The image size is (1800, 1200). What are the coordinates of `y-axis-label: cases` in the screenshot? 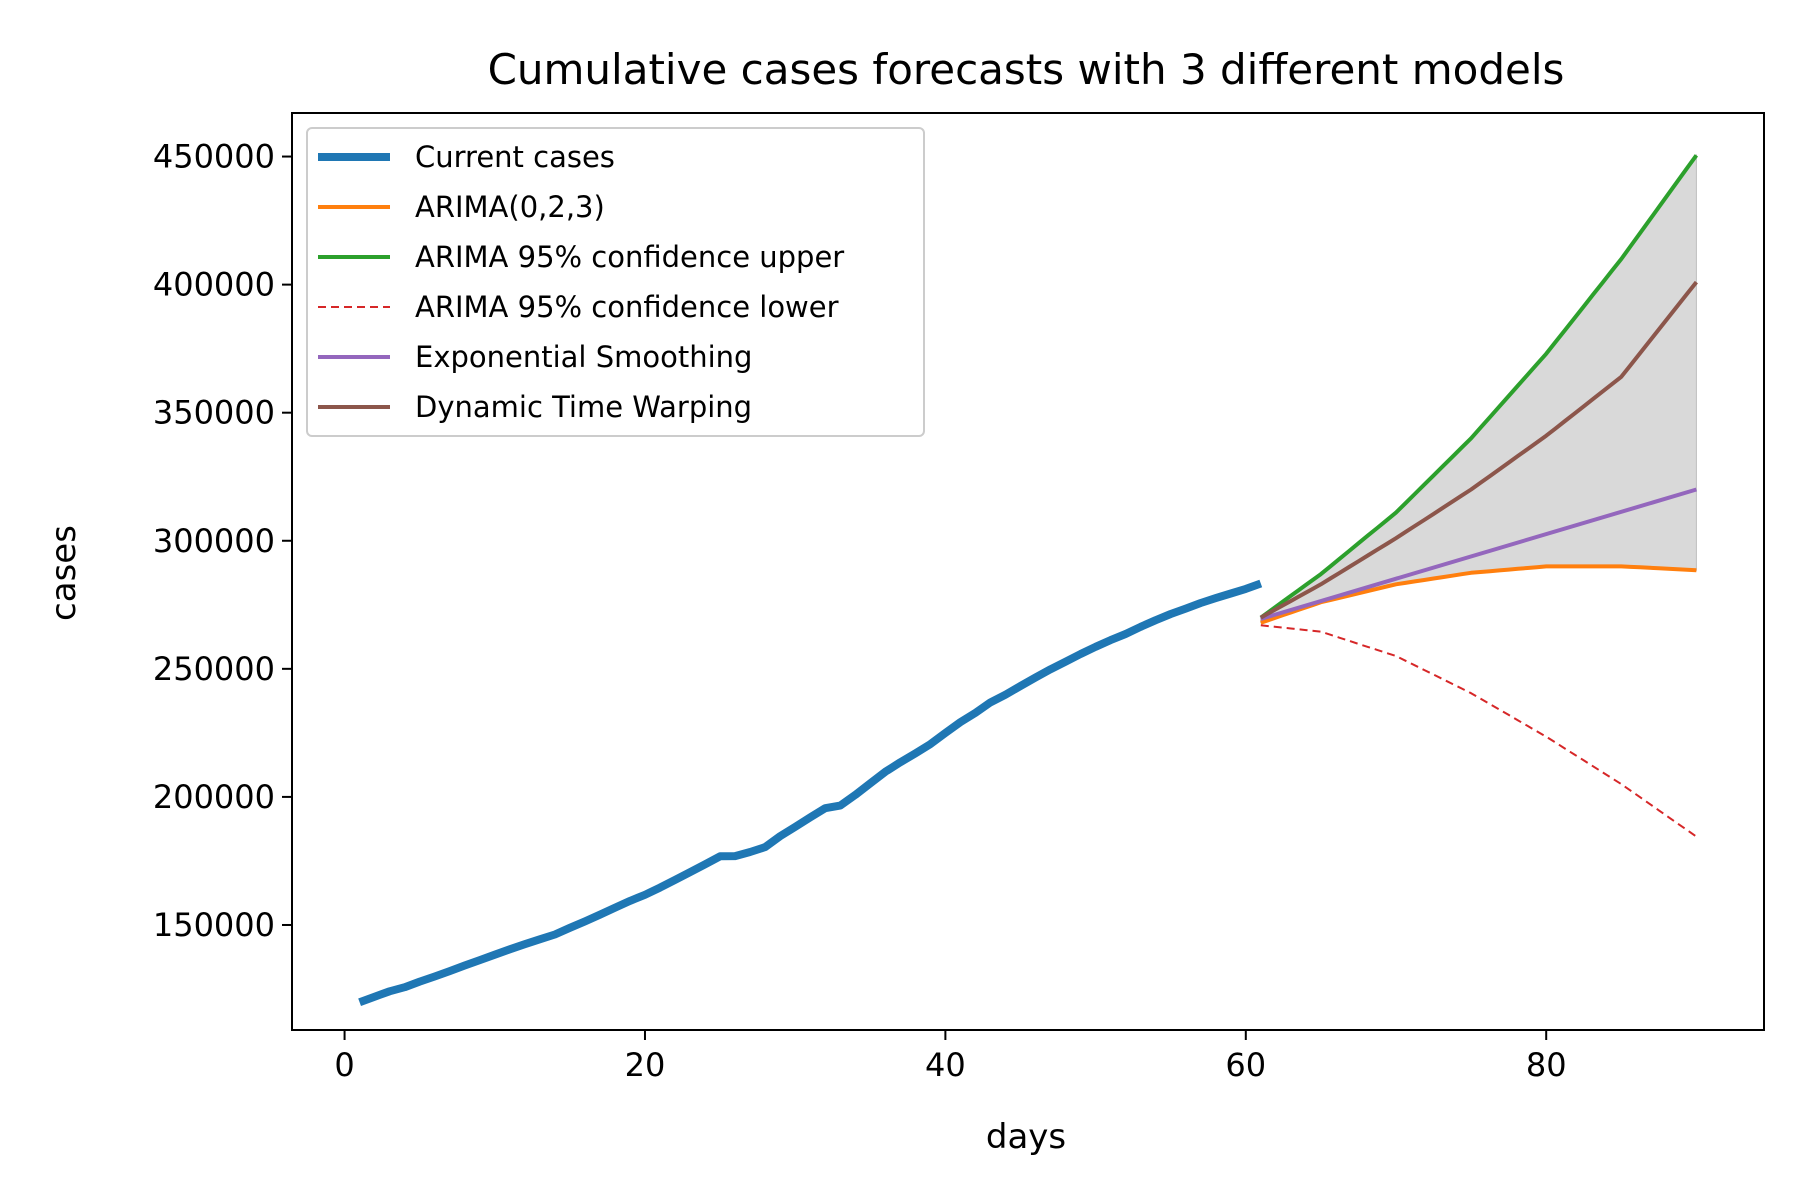 It's located at (64, 573).